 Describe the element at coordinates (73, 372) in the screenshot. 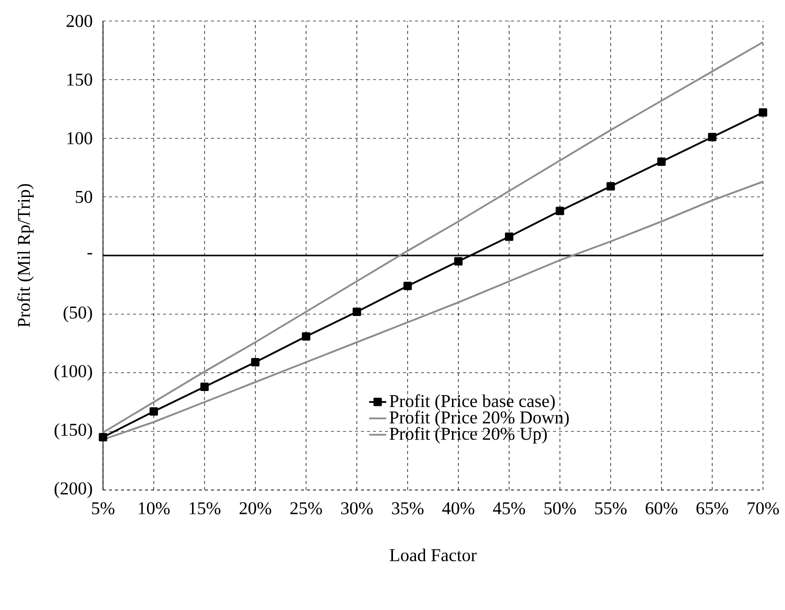

I see `y-tick-label: (100)` at that location.